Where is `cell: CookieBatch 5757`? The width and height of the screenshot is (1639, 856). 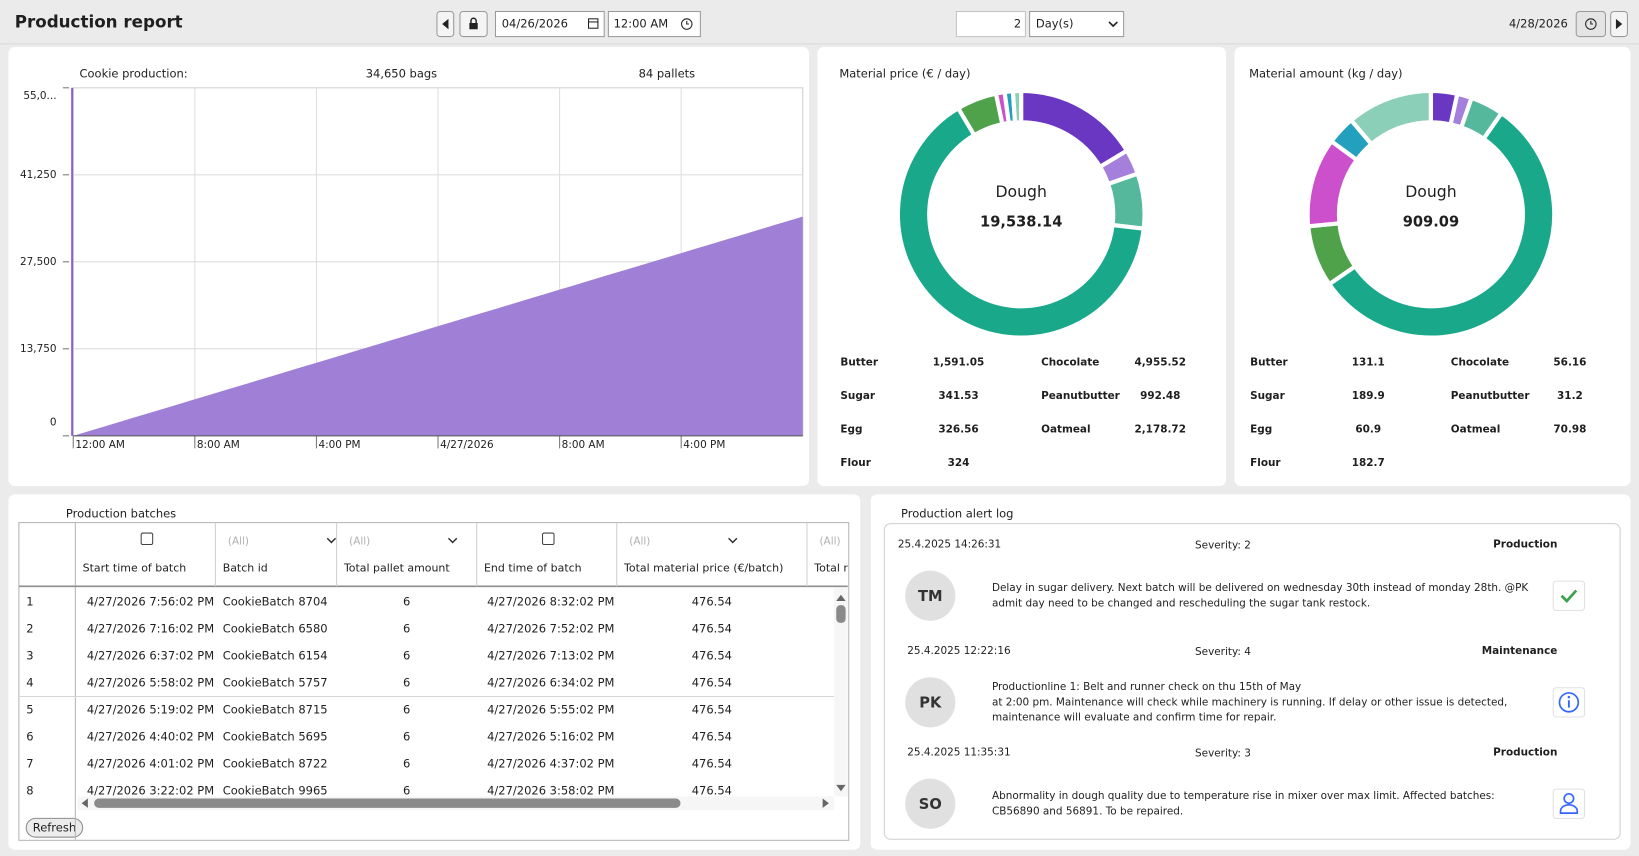
cell: CookieBatch 5757 is located at coordinates (275, 682).